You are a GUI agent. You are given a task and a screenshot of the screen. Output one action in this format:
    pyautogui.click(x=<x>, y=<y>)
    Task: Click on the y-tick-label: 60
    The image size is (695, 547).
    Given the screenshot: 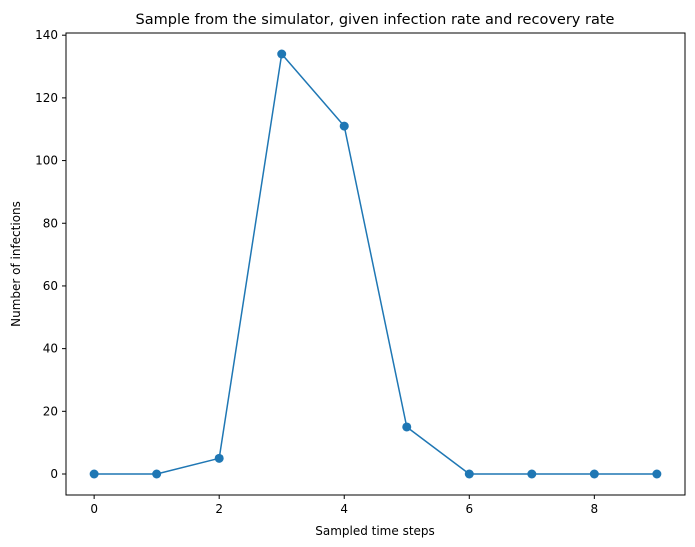 What is the action you would take?
    pyautogui.click(x=50, y=286)
    